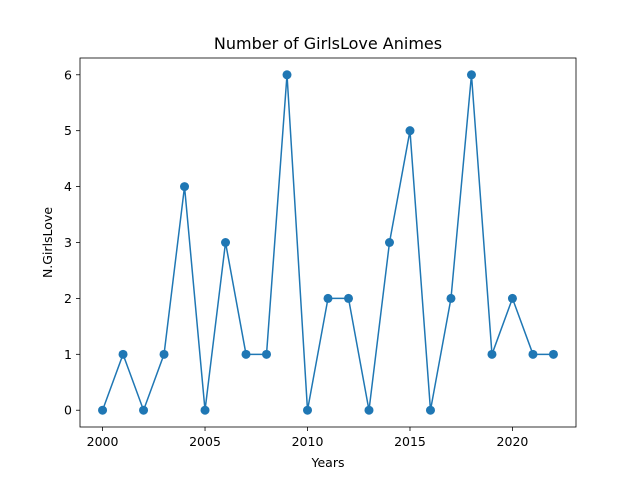  I want to click on y-tick-label: 1, so click(68, 354).